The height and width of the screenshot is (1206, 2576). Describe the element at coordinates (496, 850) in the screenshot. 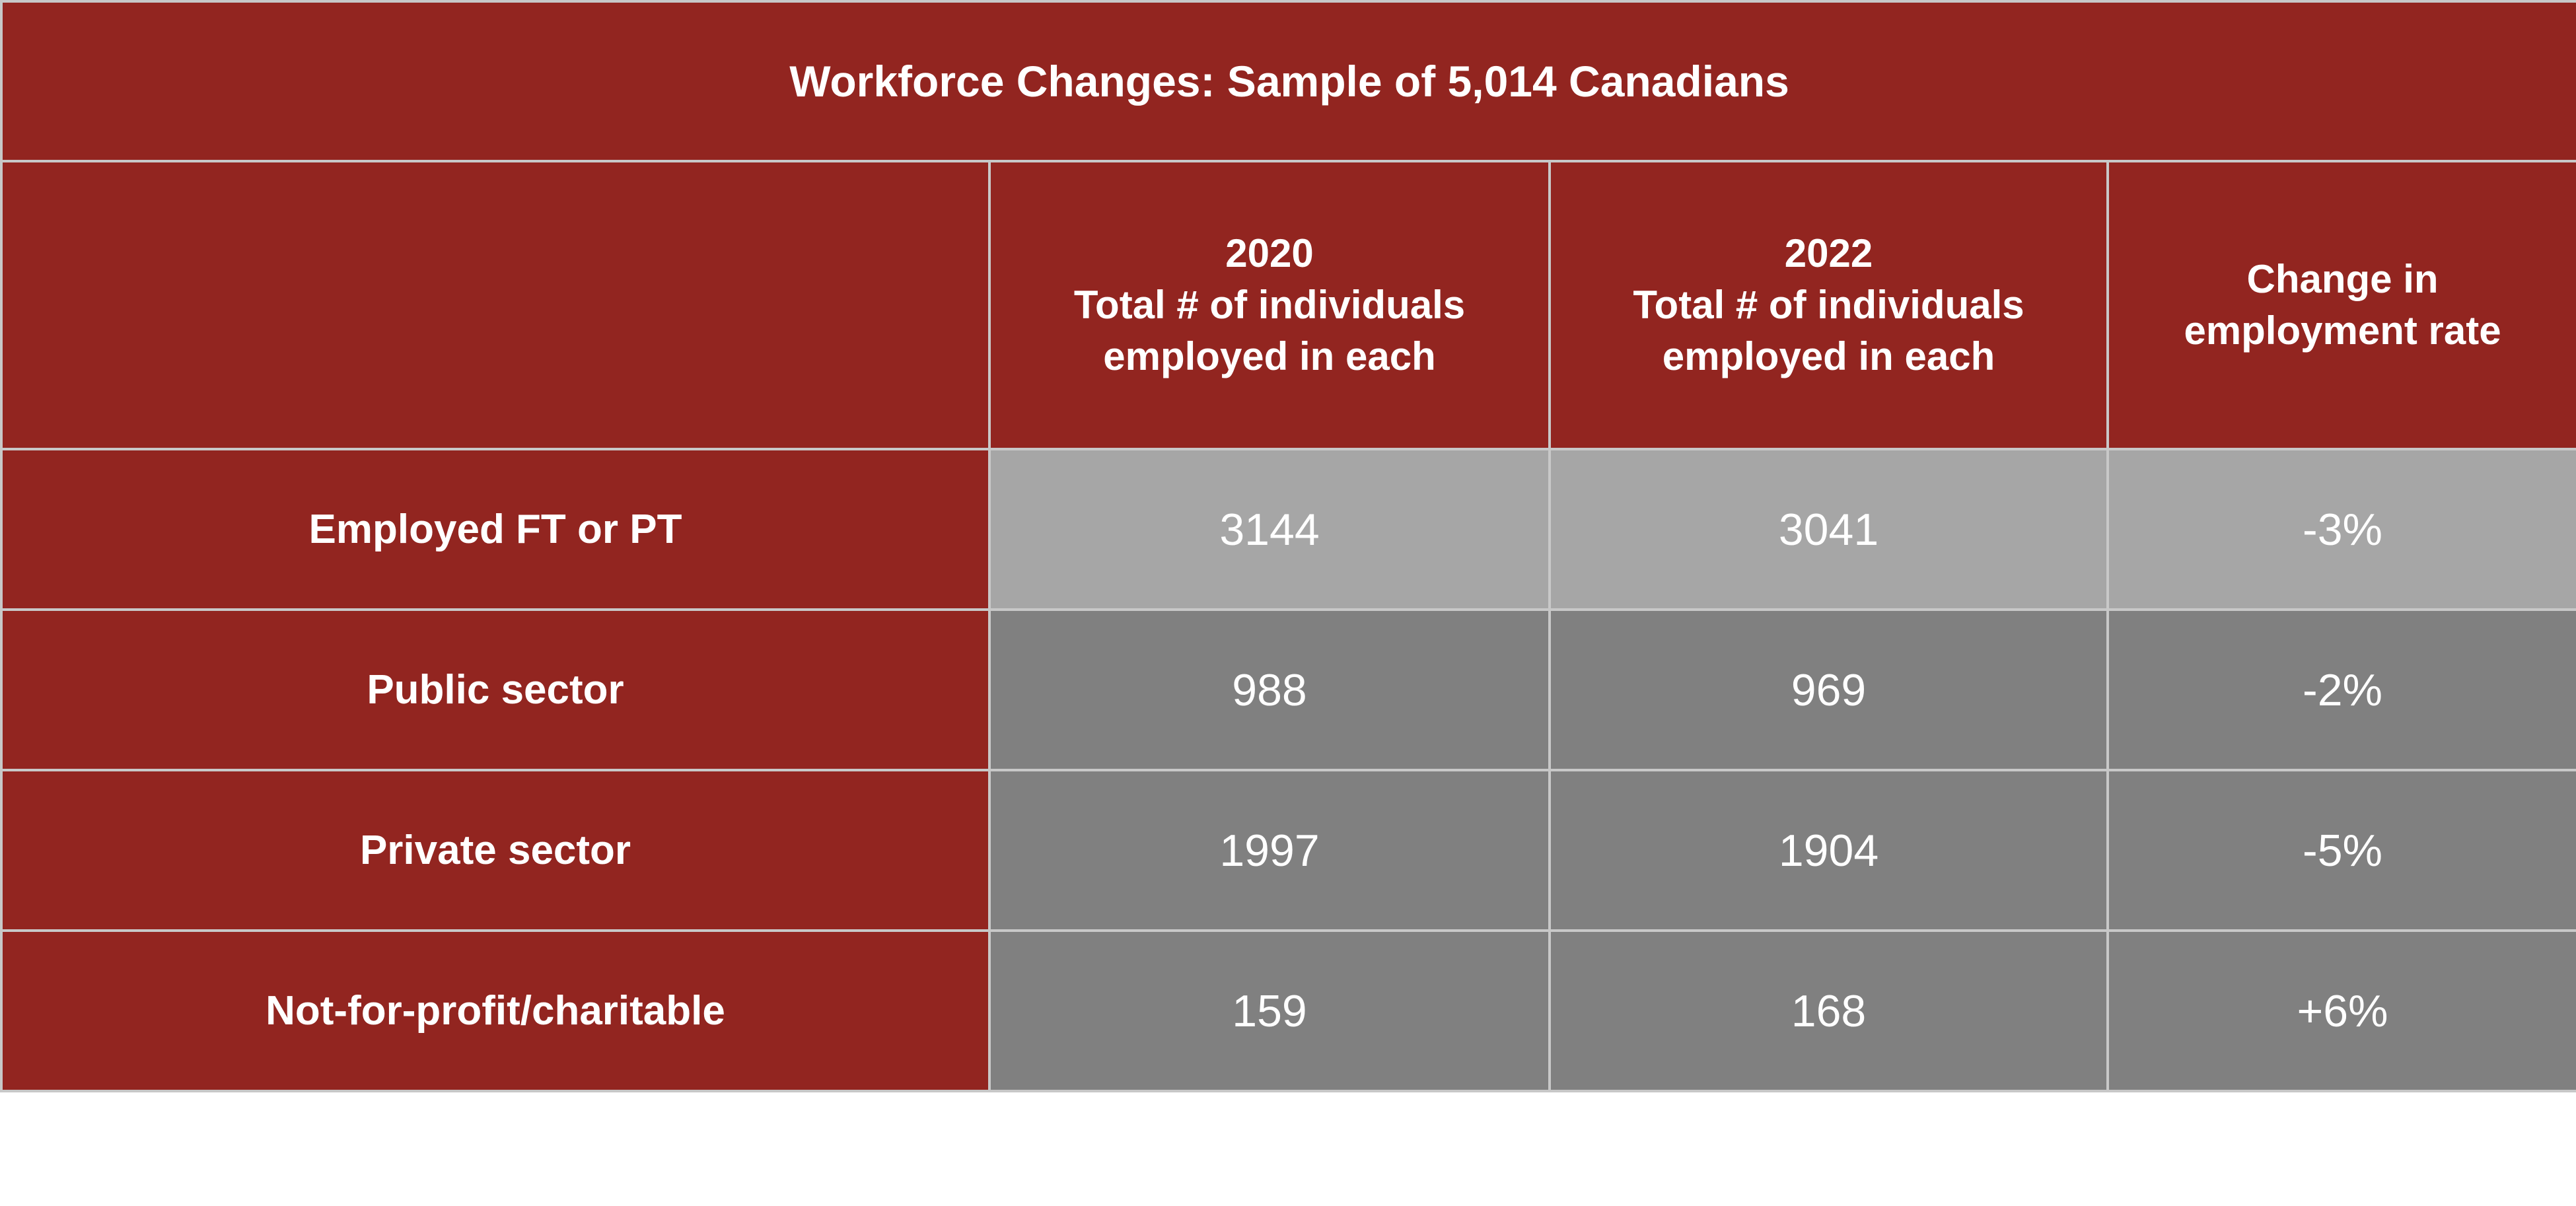

I see `row-label: Private sector` at that location.